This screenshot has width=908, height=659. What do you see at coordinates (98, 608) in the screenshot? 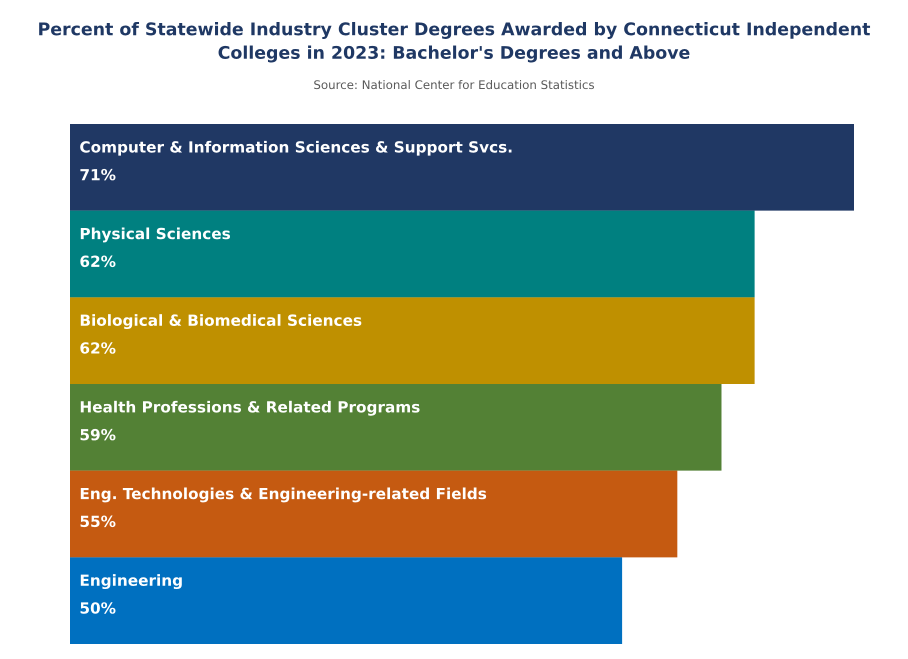
I see `data-label: 50%` at bounding box center [98, 608].